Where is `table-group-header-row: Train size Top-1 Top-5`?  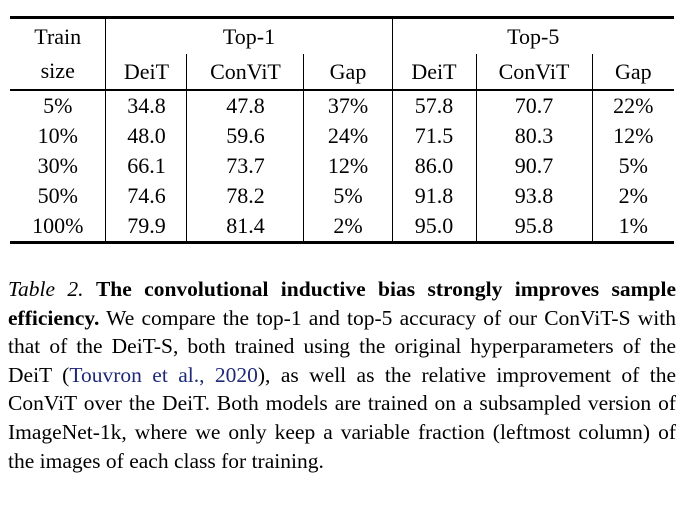 table-group-header-row: Train size Top-1 Top-5 is located at coordinates (342, 54).